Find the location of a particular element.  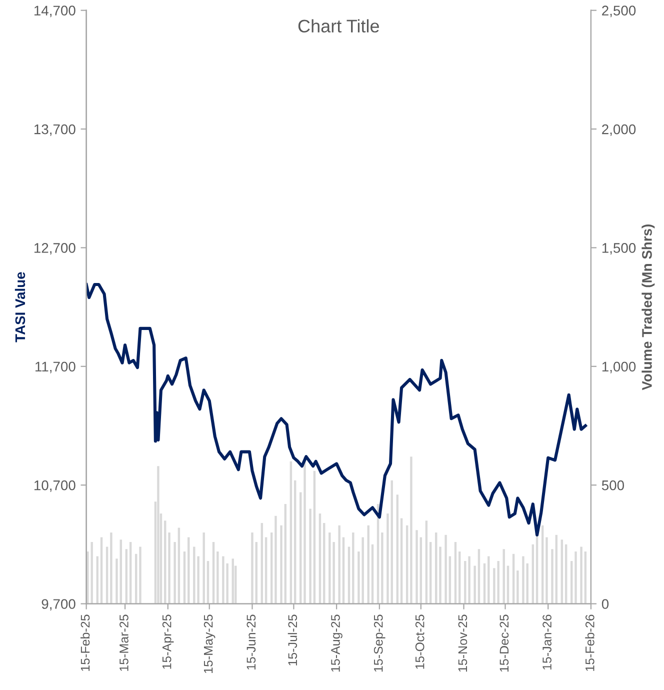

y-axis-title: TASI Value is located at coordinates (20, 307).